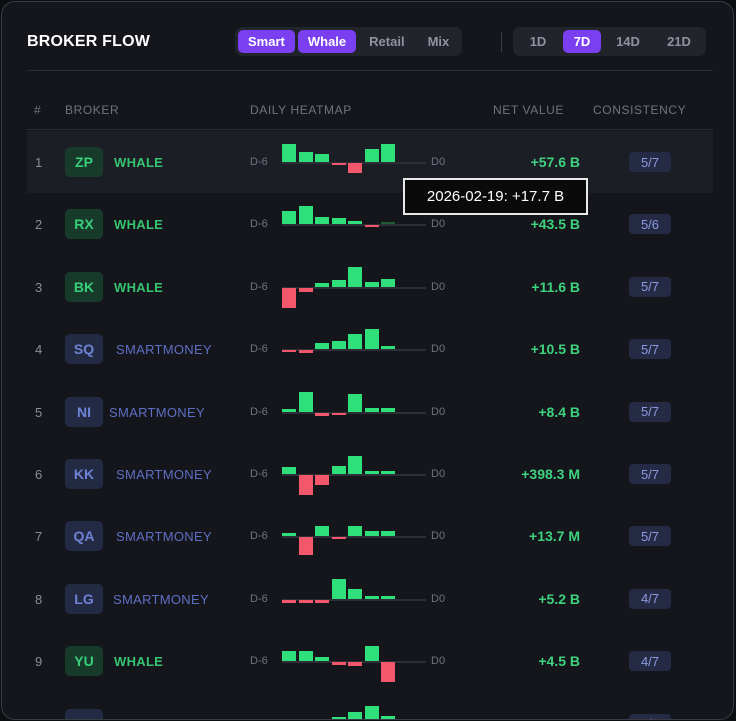 The height and width of the screenshot is (721, 736). Describe the element at coordinates (84, 713) in the screenshot. I see `broker-code-badge: ID` at that location.